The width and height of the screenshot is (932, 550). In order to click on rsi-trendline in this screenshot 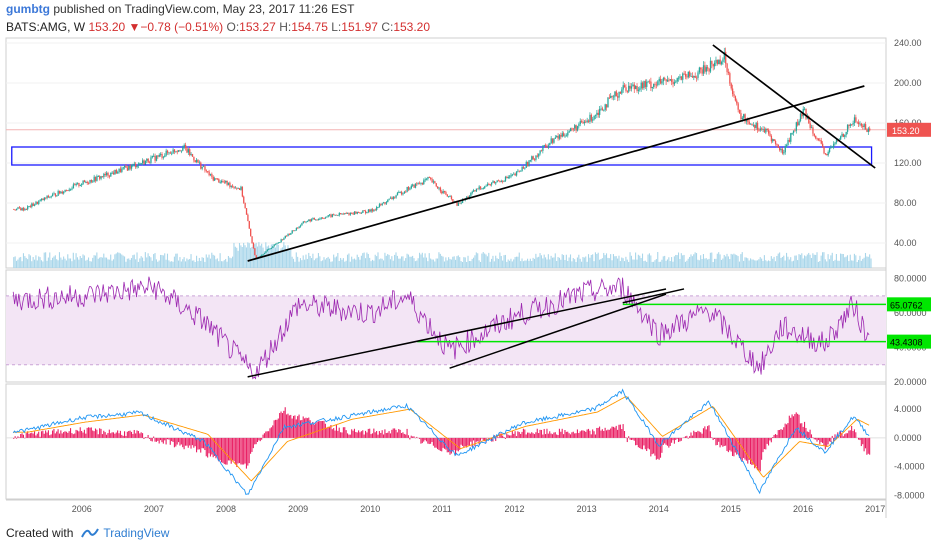, I will do `click(558, 331)`.